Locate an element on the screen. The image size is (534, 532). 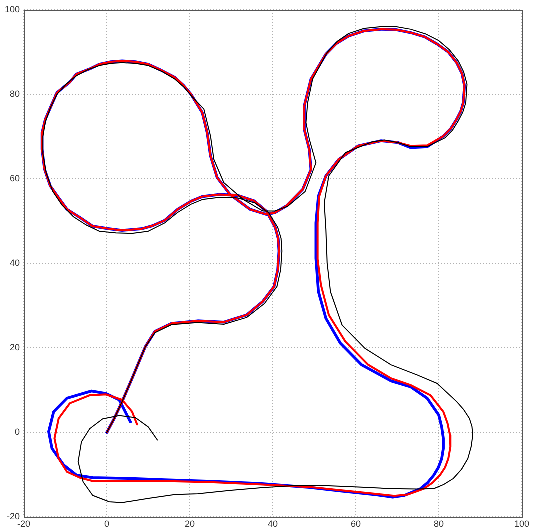
y-tick-label: 0 is located at coordinates (17, 432).